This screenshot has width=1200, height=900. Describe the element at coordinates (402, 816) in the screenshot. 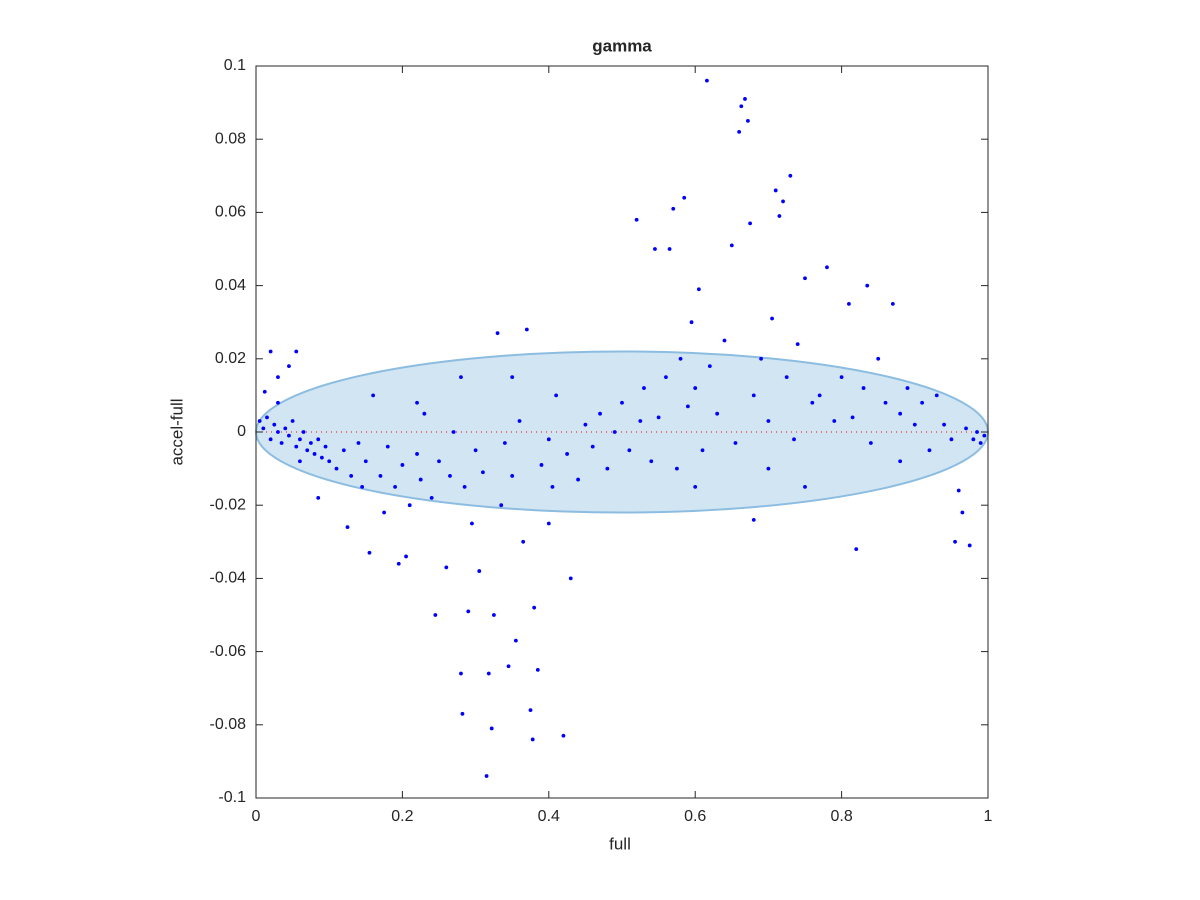

I see `x-tick-label: 0.2` at that location.